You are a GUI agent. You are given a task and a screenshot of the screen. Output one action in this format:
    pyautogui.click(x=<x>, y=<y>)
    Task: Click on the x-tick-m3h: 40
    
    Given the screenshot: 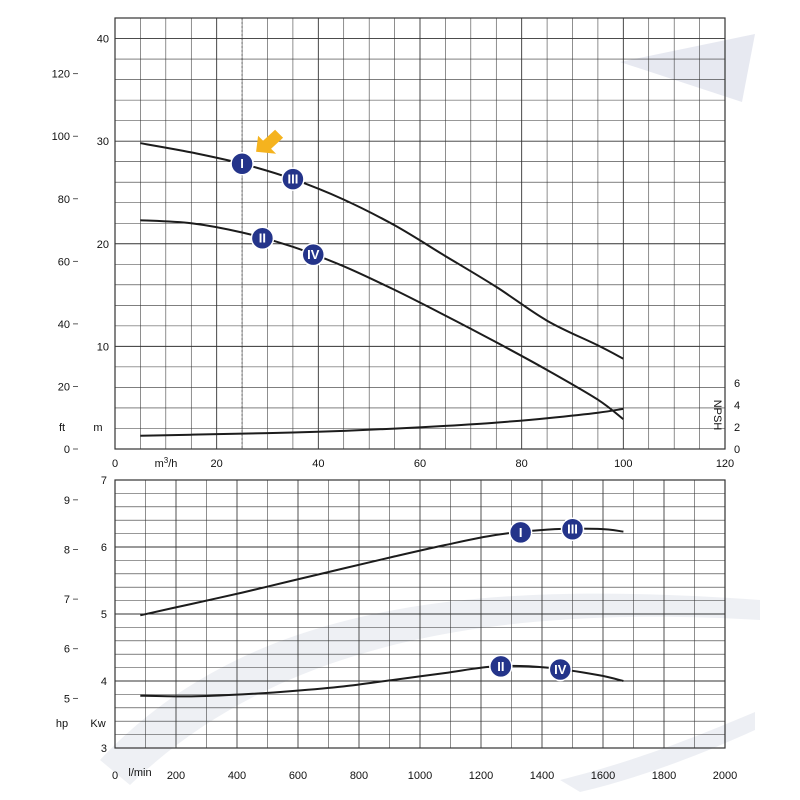 What is the action you would take?
    pyautogui.click(x=318, y=464)
    